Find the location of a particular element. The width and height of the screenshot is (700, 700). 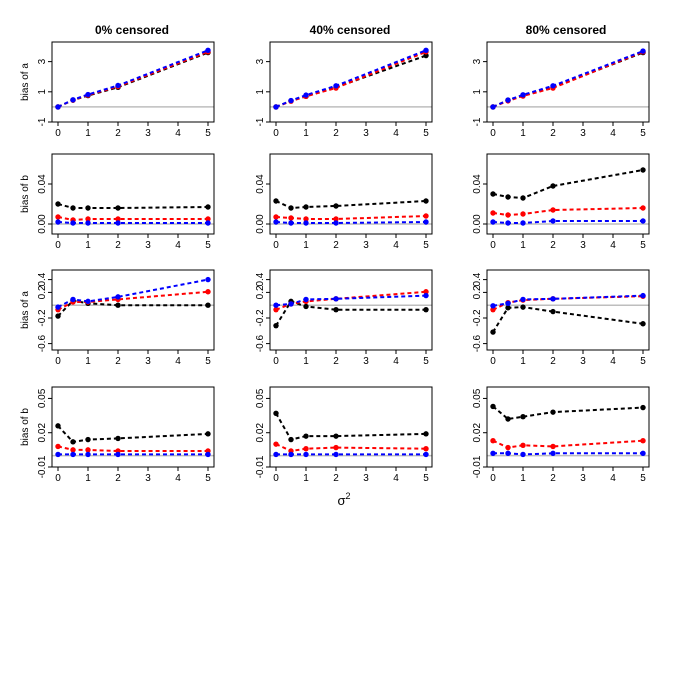

y-tick-label: -0.01 is located at coordinates (42, 466).